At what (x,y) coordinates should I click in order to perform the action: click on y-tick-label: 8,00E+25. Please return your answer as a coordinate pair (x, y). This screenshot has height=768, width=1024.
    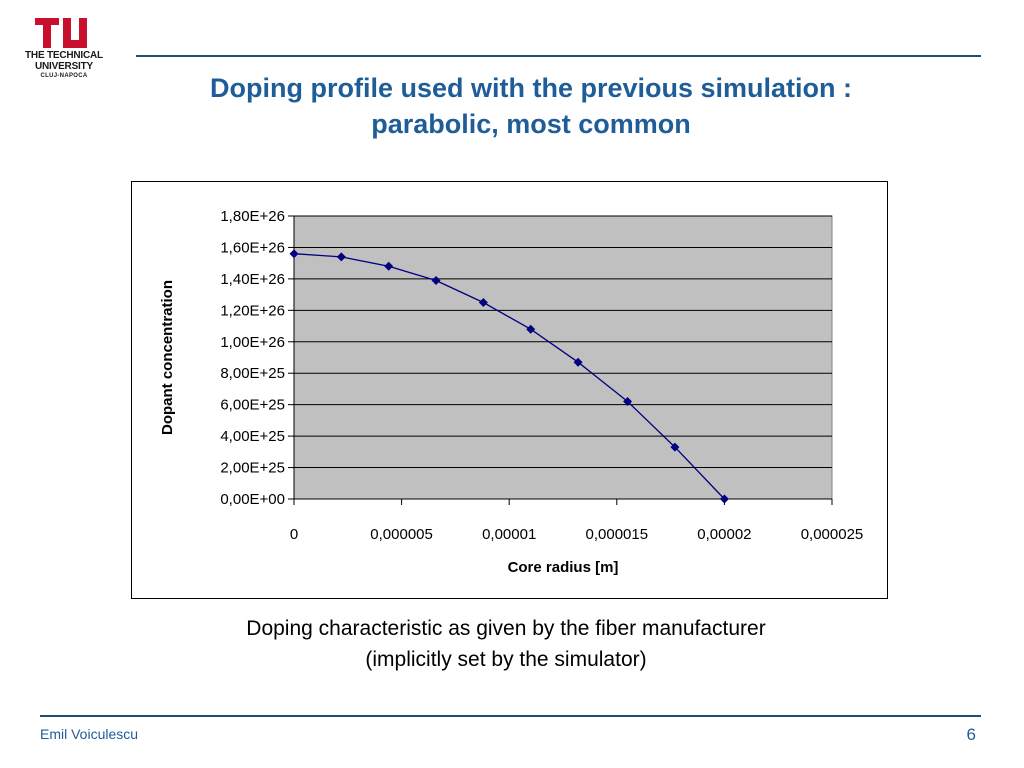
    Looking at the image, I should click on (252, 373).